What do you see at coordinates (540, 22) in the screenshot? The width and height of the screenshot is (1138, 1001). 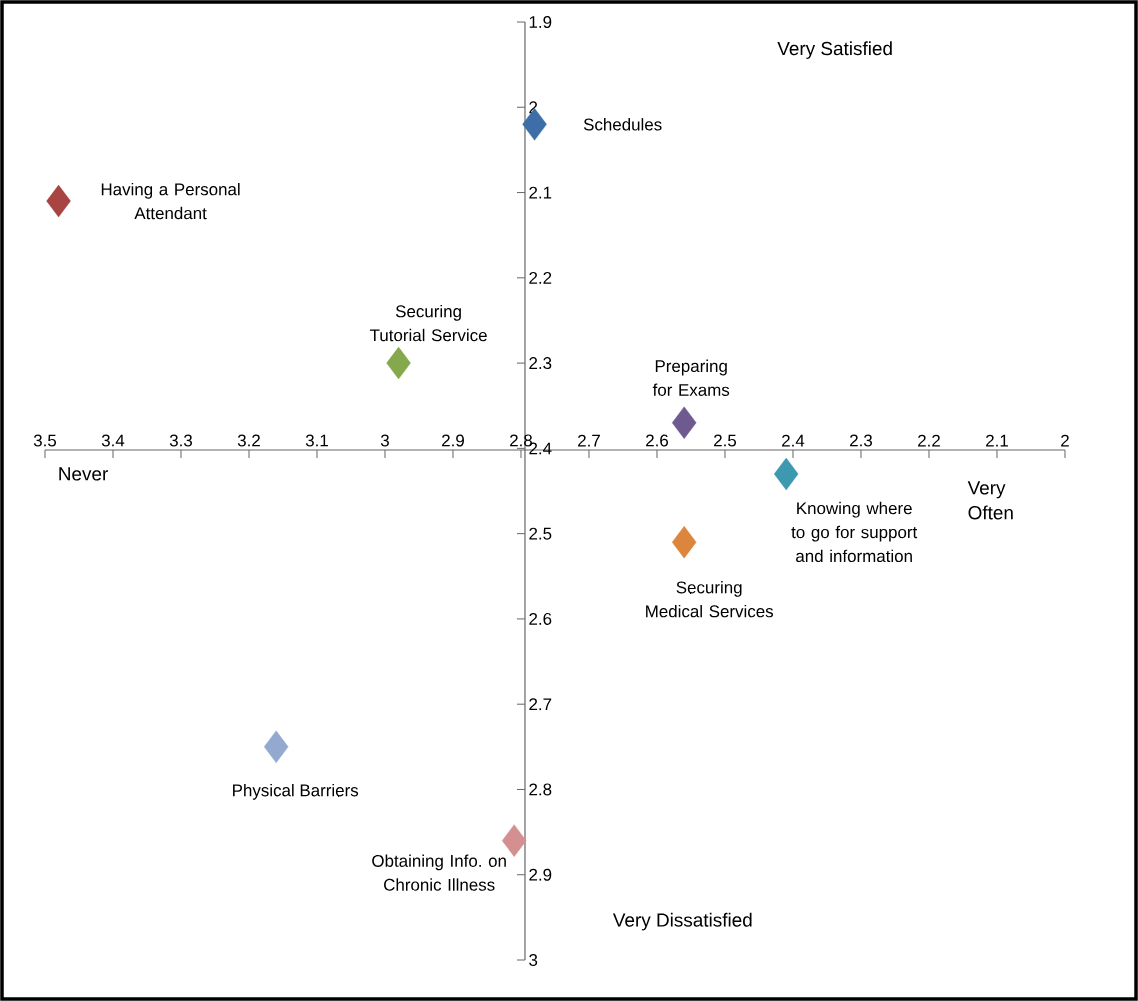 I see `y-tick-label: 1.9` at bounding box center [540, 22].